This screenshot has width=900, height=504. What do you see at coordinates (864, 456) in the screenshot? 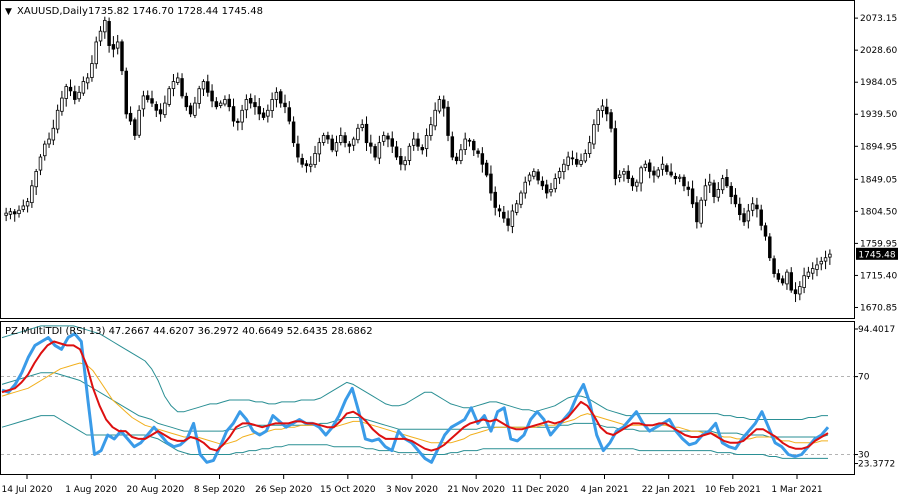
I see `indicator-axis-label: 30` at bounding box center [864, 456].